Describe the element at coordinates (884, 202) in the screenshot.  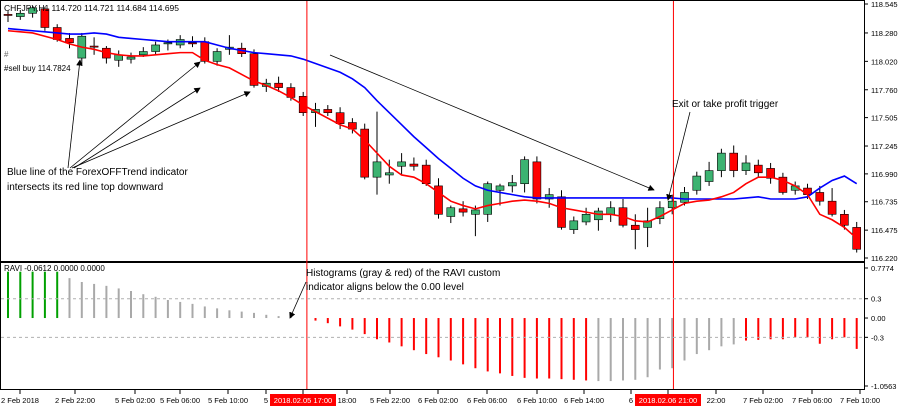
I see `price-tick-label: 116.735` at that location.